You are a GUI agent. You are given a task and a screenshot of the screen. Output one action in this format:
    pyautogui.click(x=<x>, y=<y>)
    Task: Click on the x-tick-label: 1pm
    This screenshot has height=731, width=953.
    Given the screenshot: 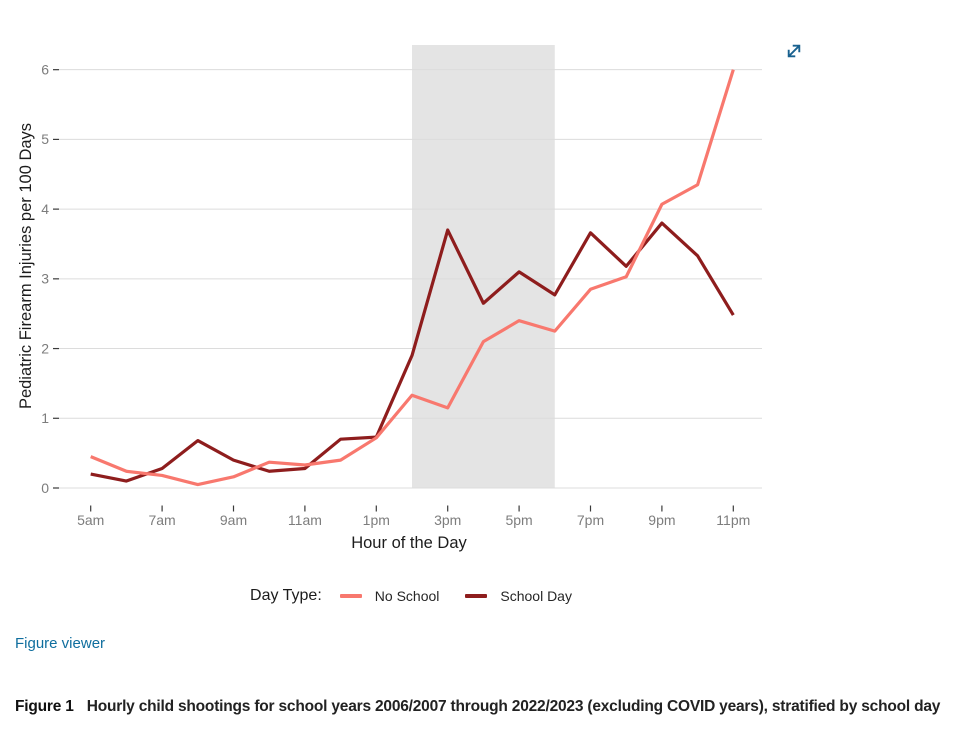 What is the action you would take?
    pyautogui.click(x=376, y=520)
    